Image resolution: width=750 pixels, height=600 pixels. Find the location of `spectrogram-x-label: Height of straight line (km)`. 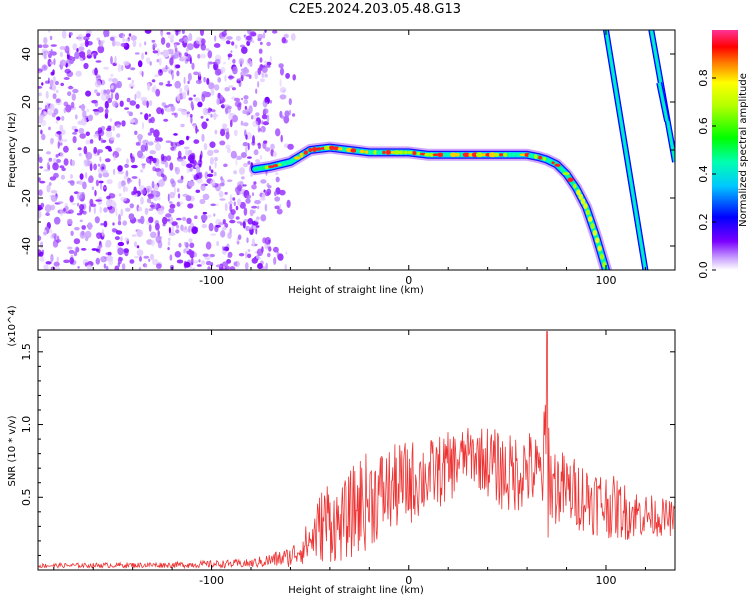

spectrogram-x-label: Height of straight line (km) is located at coordinates (356, 290).